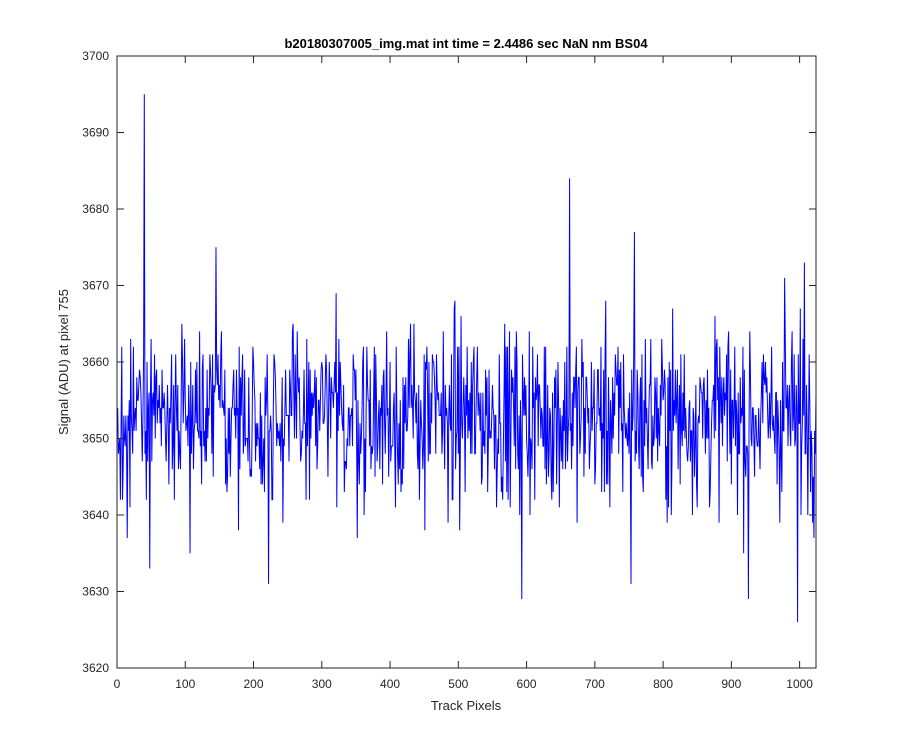 The height and width of the screenshot is (750, 900). I want to click on y-tick-label: 3630, so click(95, 592).